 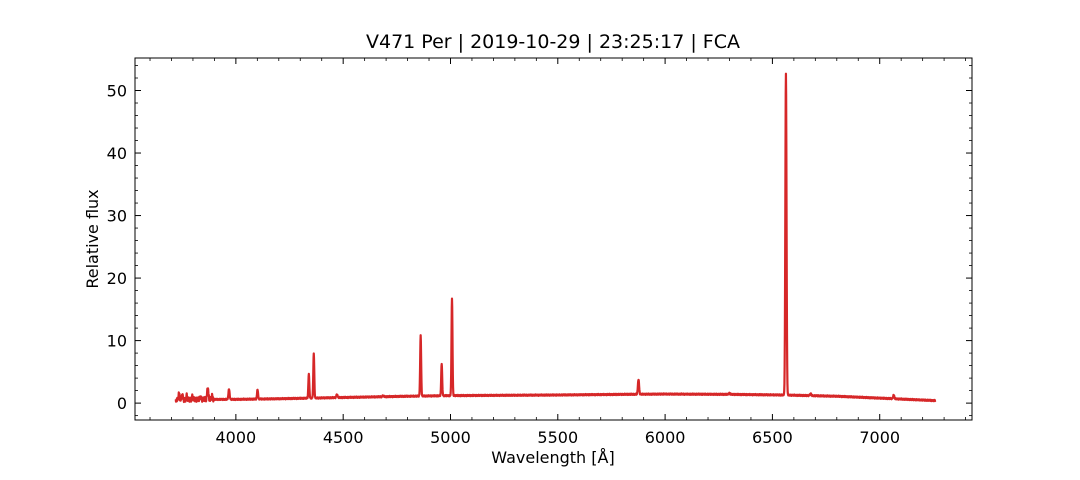 What do you see at coordinates (553, 42) in the screenshot?
I see `chart-title: V471 Per | 2019-10-29 | 23:25:17 | FCA` at bounding box center [553, 42].